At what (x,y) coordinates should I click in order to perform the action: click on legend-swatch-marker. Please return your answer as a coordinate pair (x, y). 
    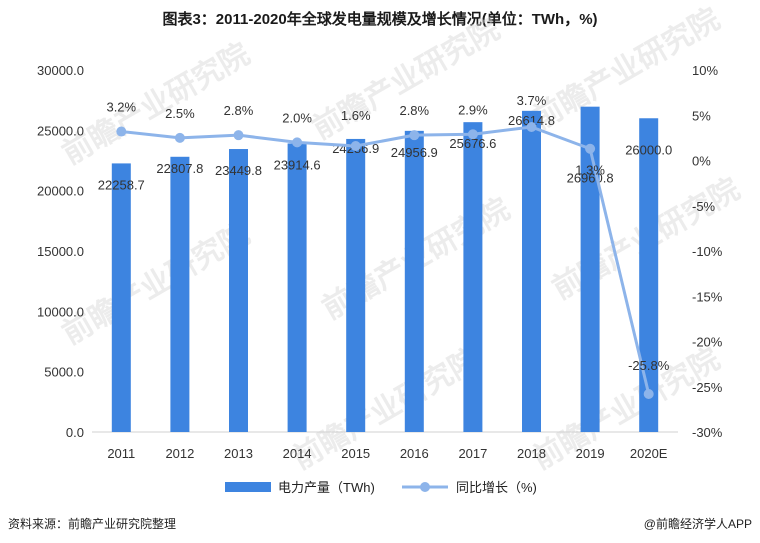
    Looking at the image, I should click on (425, 487).